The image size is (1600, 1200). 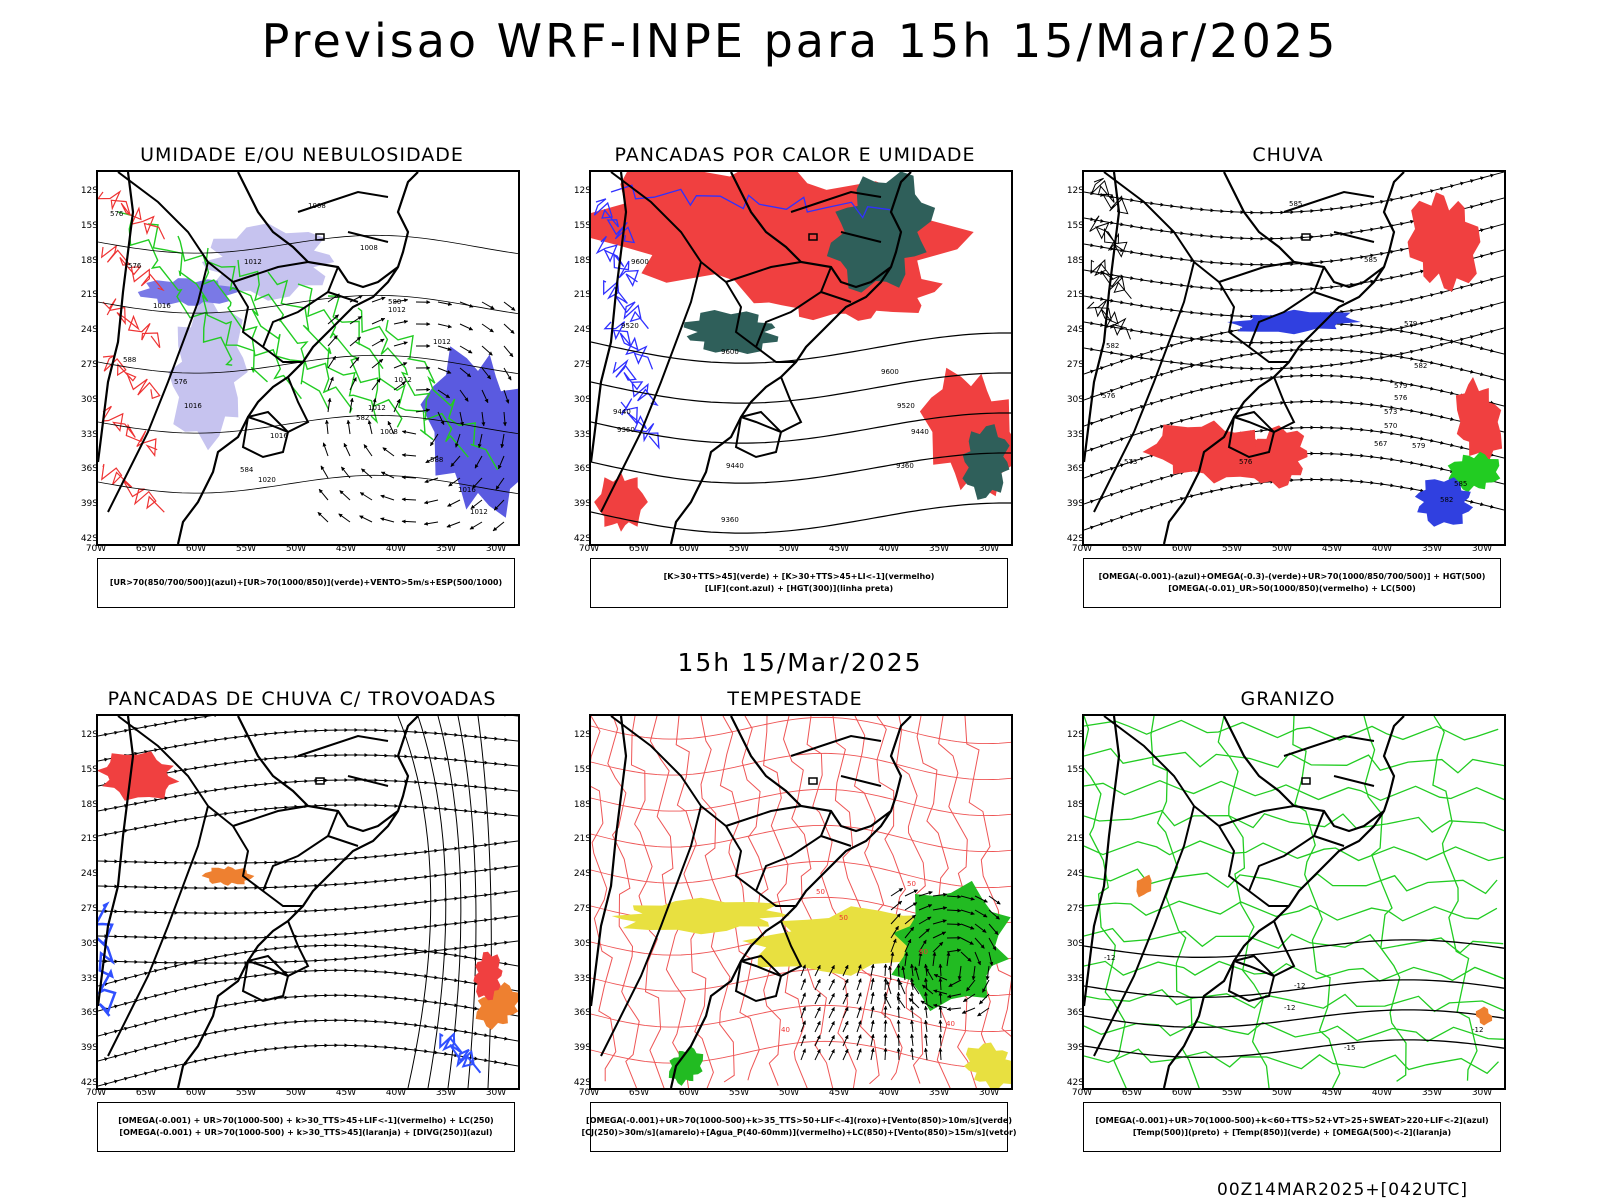 What do you see at coordinates (1294, 988) in the screenshot?
I see `temp500-black-contour` at bounding box center [1294, 988].